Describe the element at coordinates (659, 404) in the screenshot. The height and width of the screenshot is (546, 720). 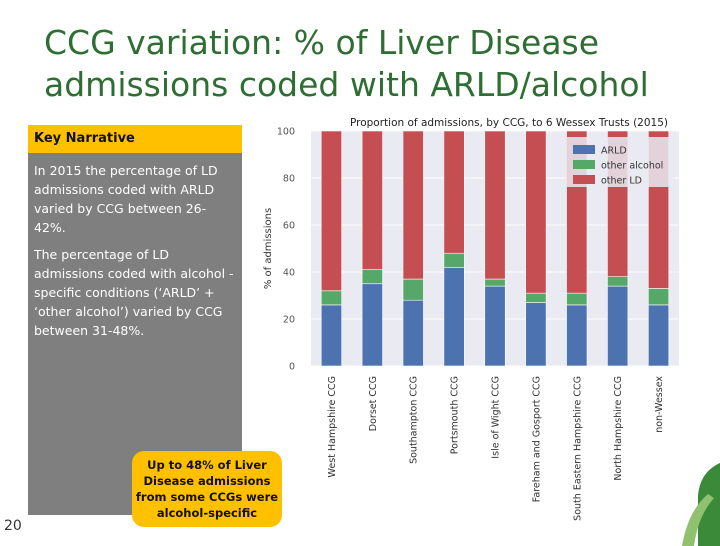
I see `x-tick-label-8: non-Wessex` at that location.